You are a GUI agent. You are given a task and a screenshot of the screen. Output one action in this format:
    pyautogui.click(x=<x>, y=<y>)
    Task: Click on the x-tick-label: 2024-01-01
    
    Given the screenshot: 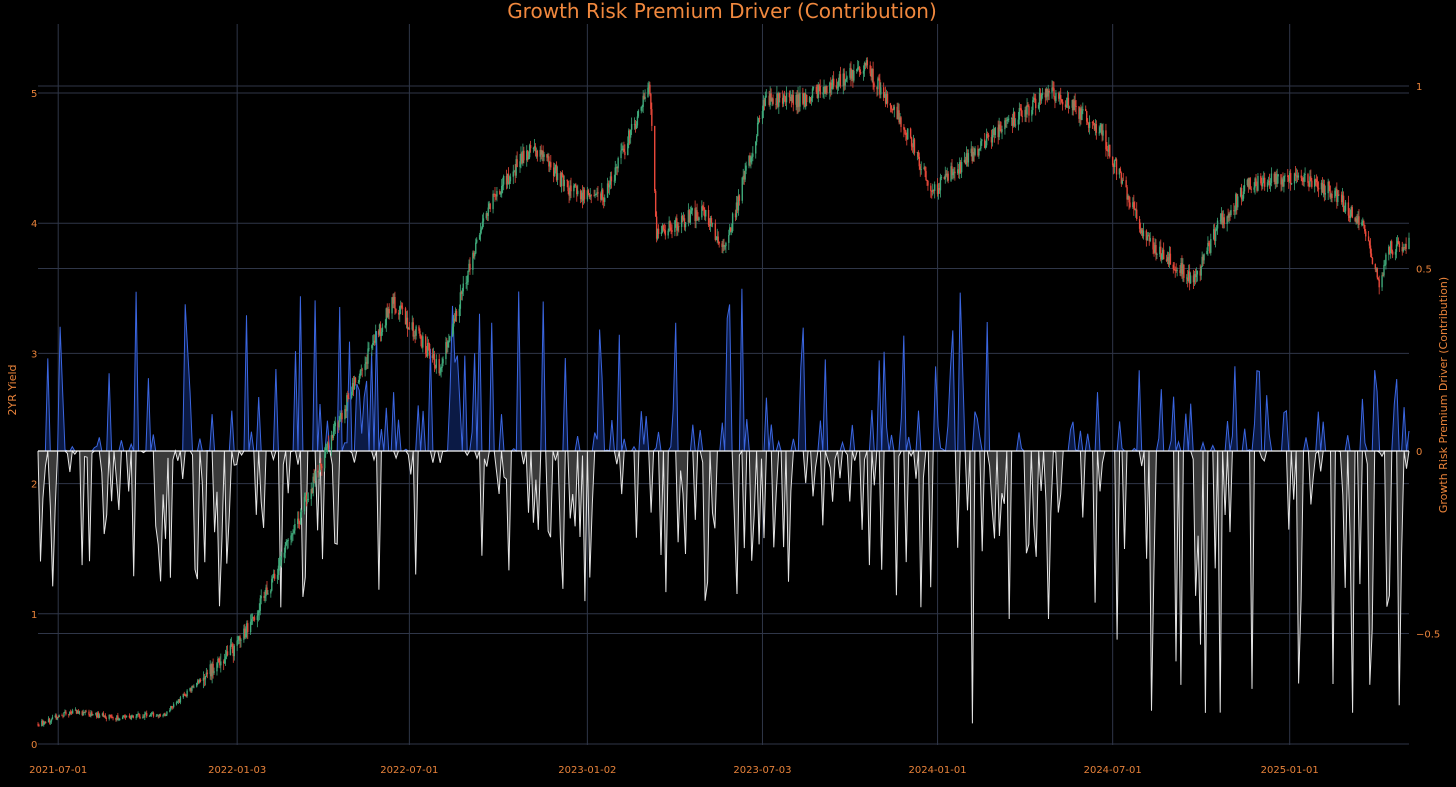 What is the action you would take?
    pyautogui.click(x=938, y=770)
    